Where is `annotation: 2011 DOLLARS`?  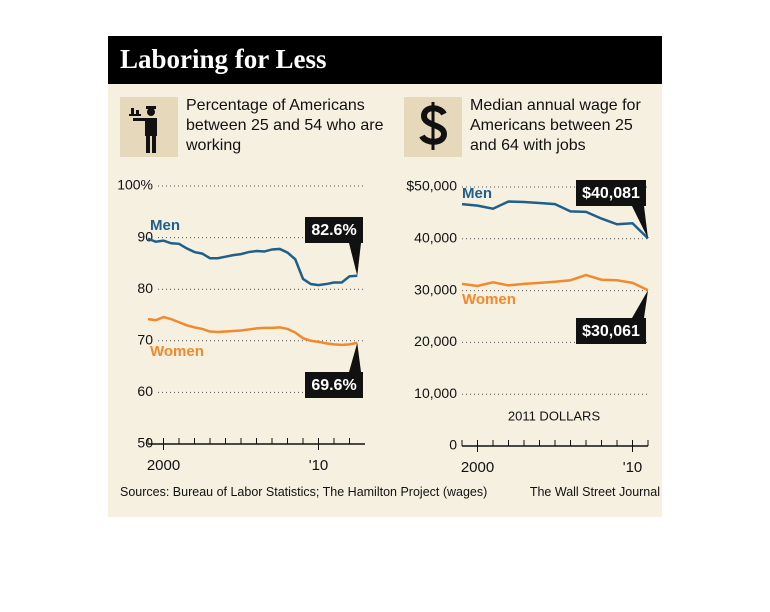 annotation: 2011 DOLLARS is located at coordinates (554, 415).